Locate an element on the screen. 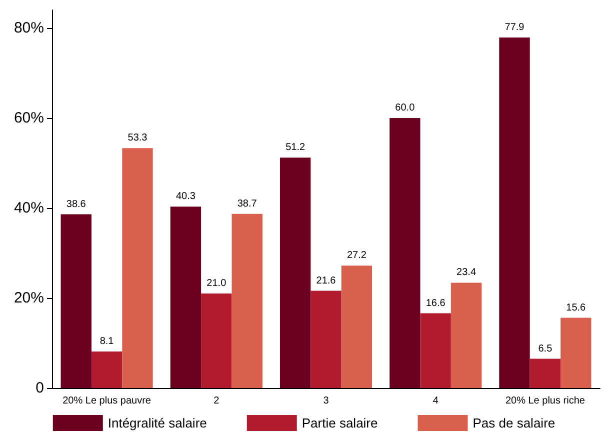  y-tick-label: 20% is located at coordinates (29, 298).